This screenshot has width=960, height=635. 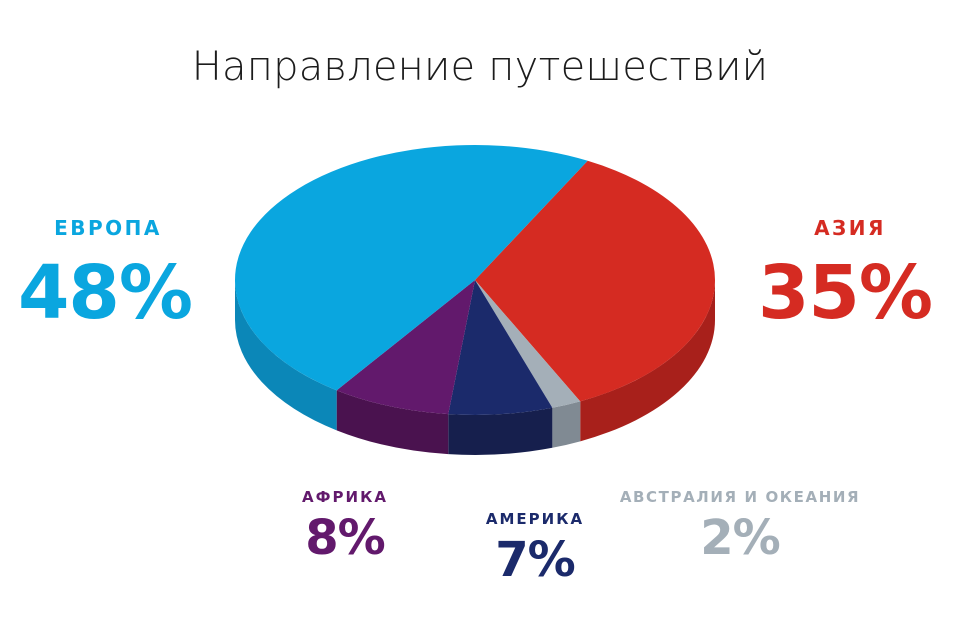 What do you see at coordinates (480, 67) in the screenshot?
I see `chart-title: Направление путешествий` at bounding box center [480, 67].